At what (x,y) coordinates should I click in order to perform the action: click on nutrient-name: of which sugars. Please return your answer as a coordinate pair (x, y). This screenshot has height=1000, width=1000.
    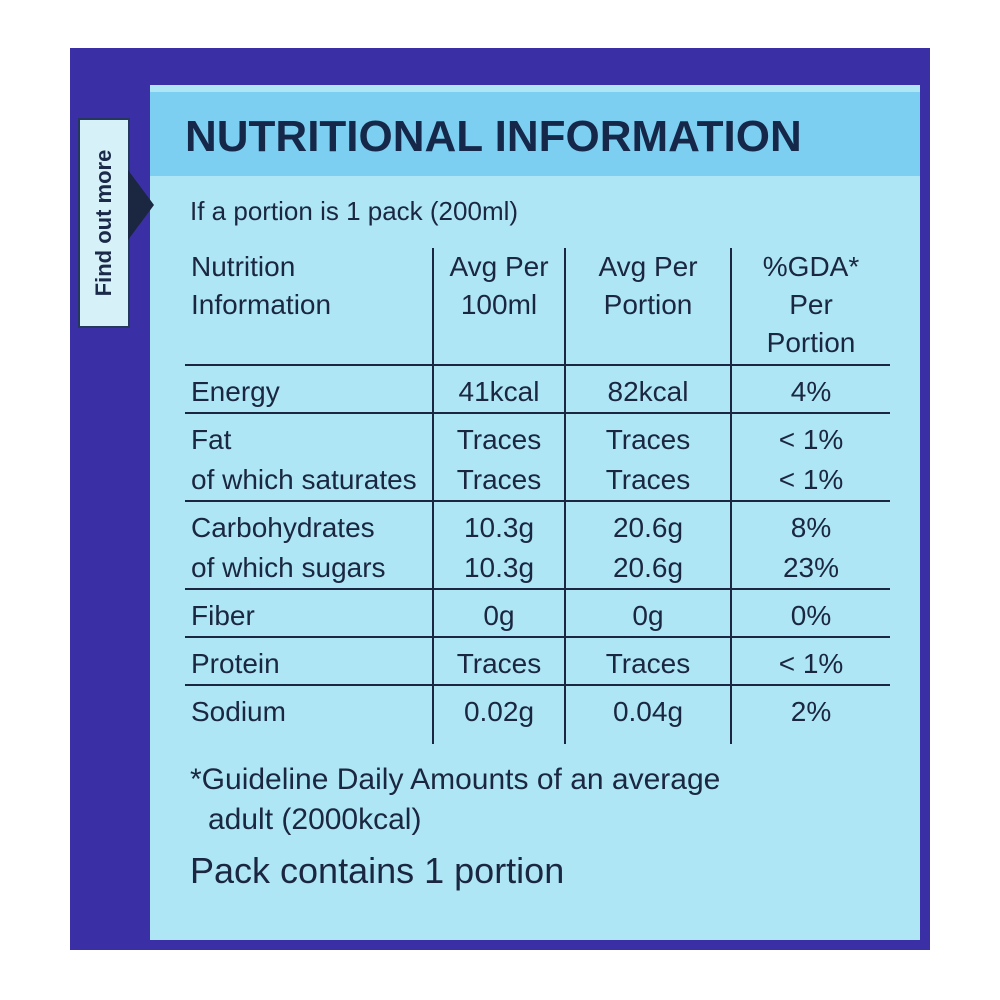
    Looking at the image, I should click on (288, 567).